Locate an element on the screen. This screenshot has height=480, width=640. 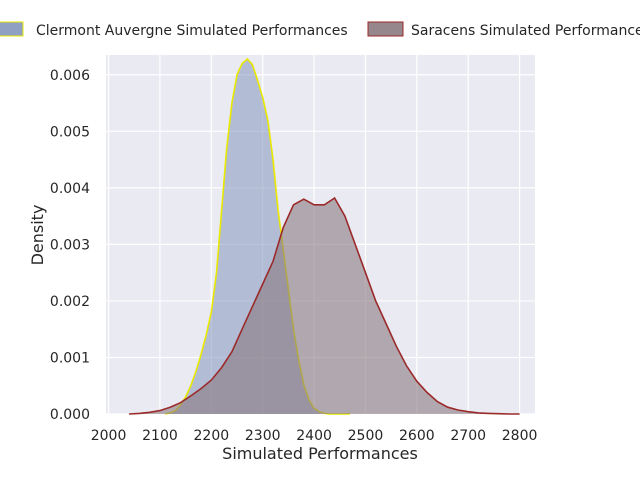
y-tick-label: 0.001 is located at coordinates (70, 358).